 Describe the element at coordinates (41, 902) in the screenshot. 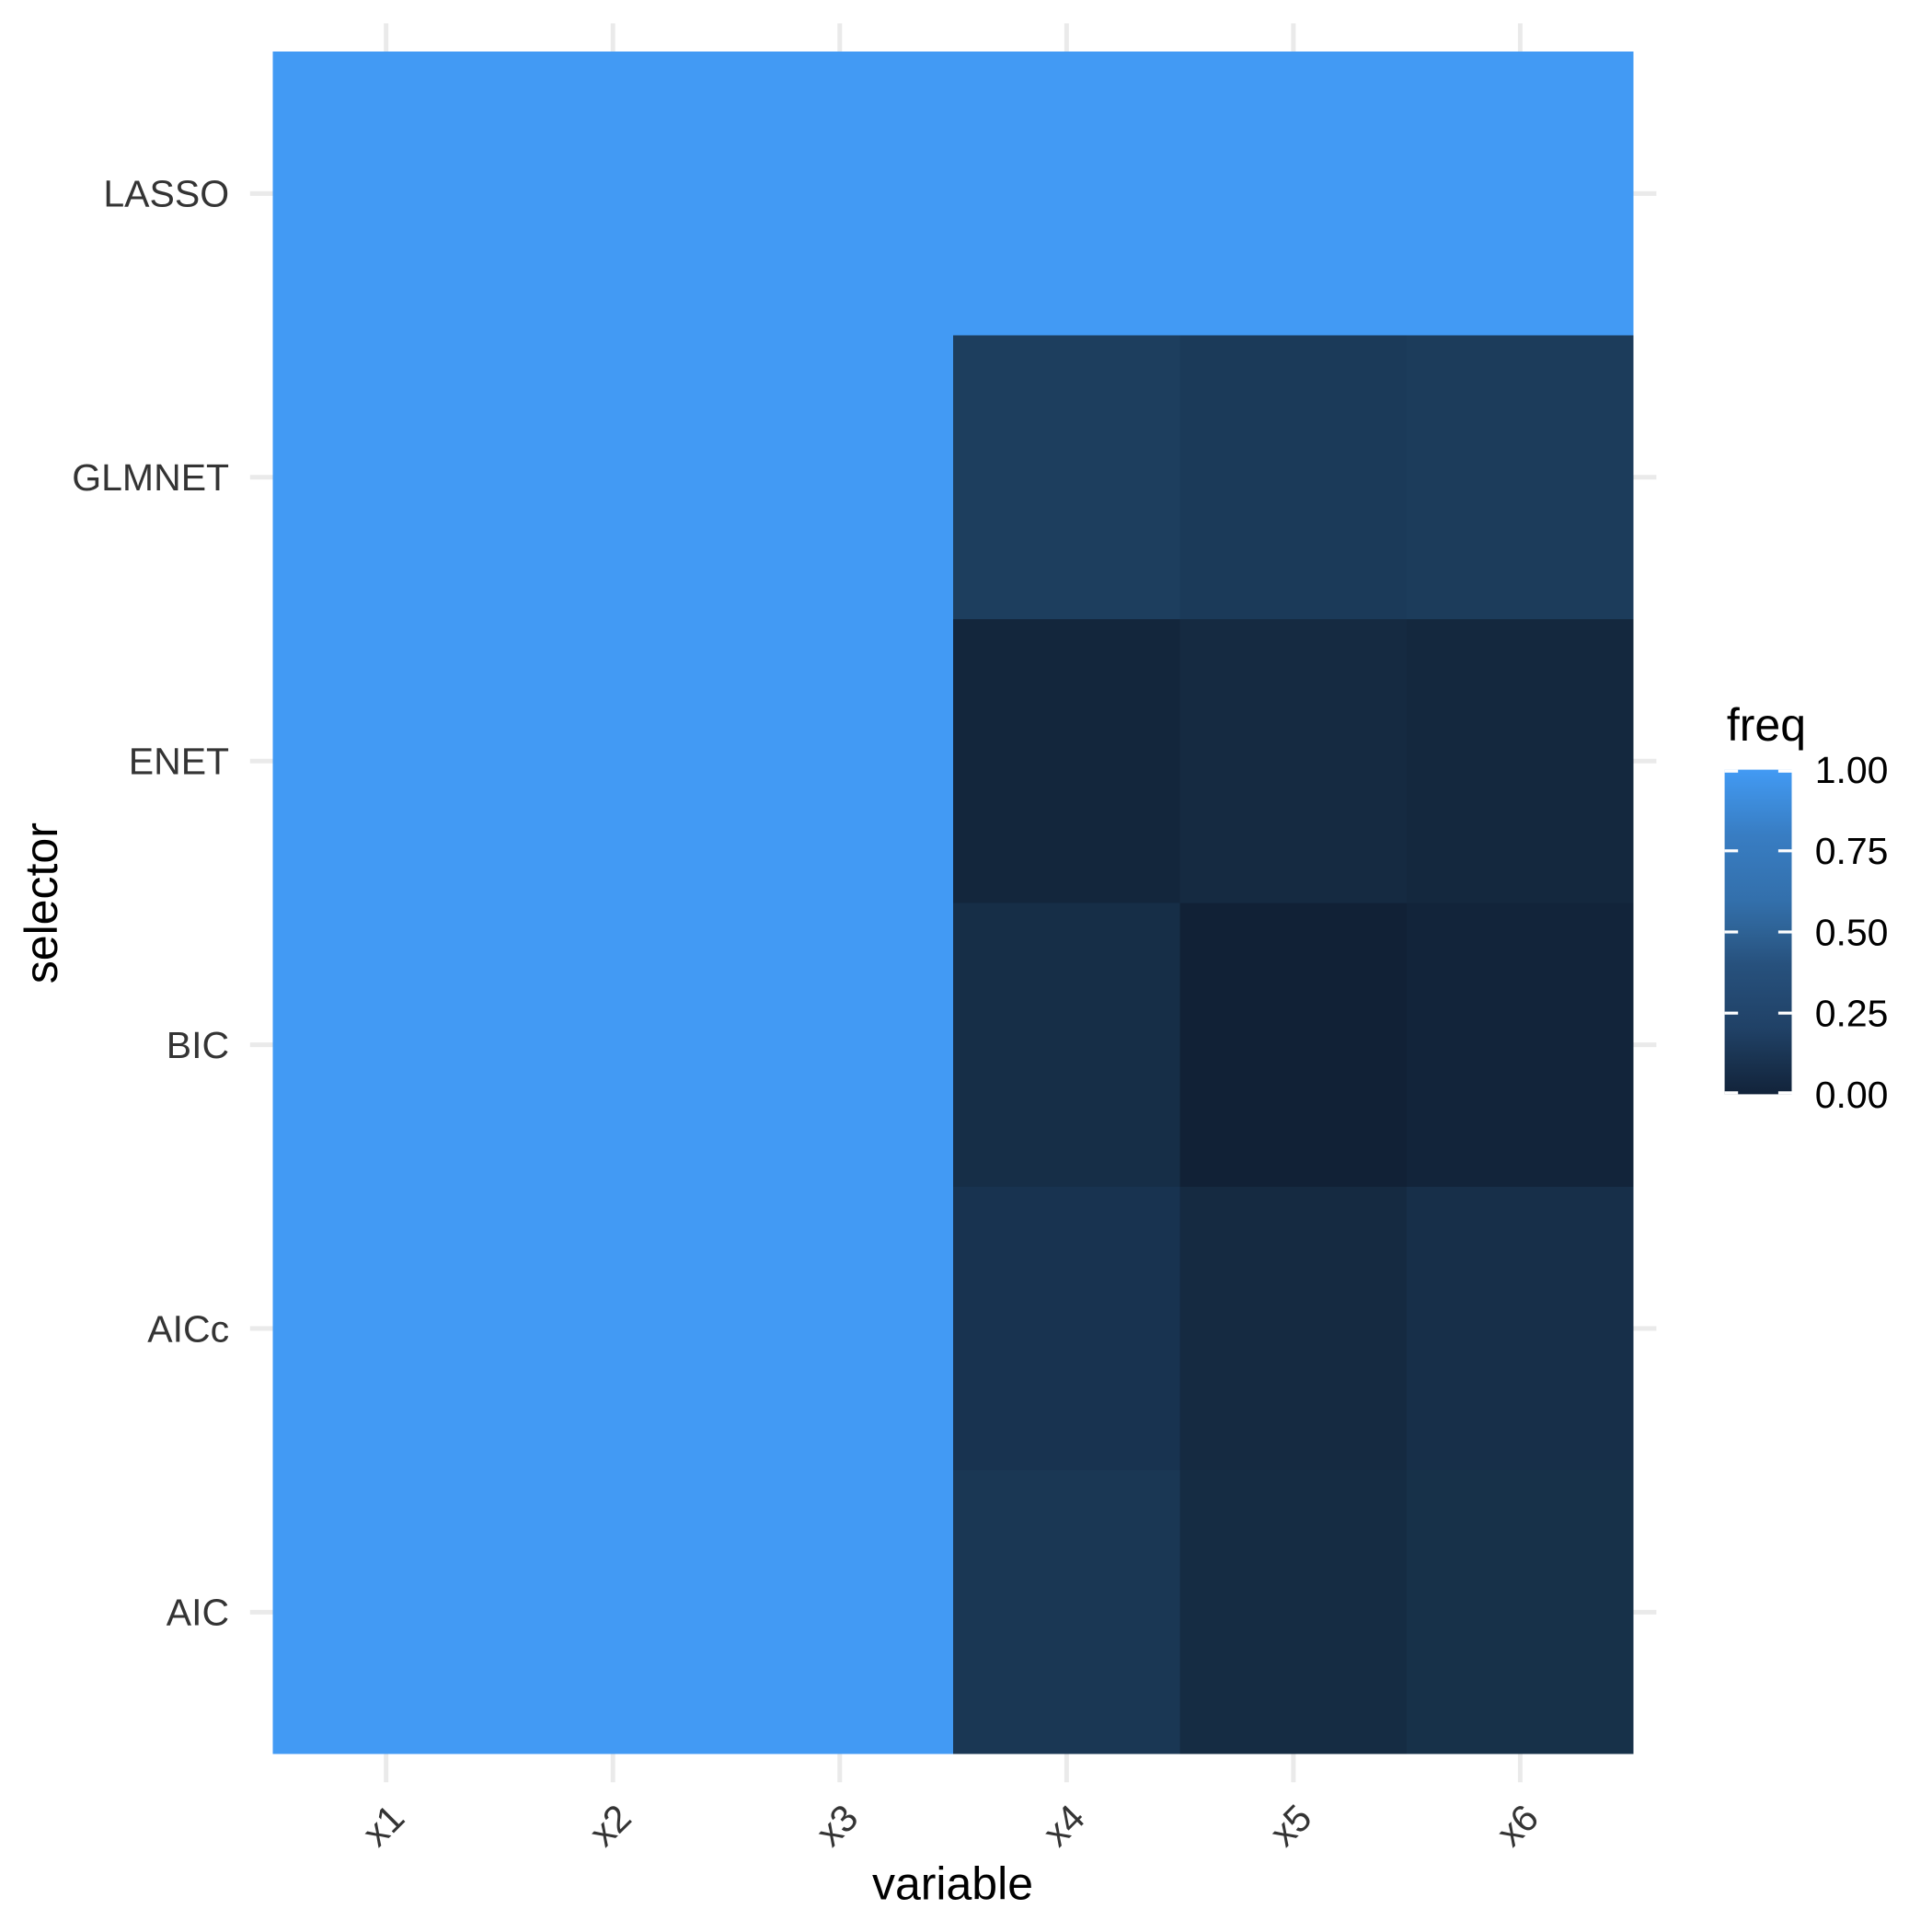

I see `svg-text: selector` at that location.